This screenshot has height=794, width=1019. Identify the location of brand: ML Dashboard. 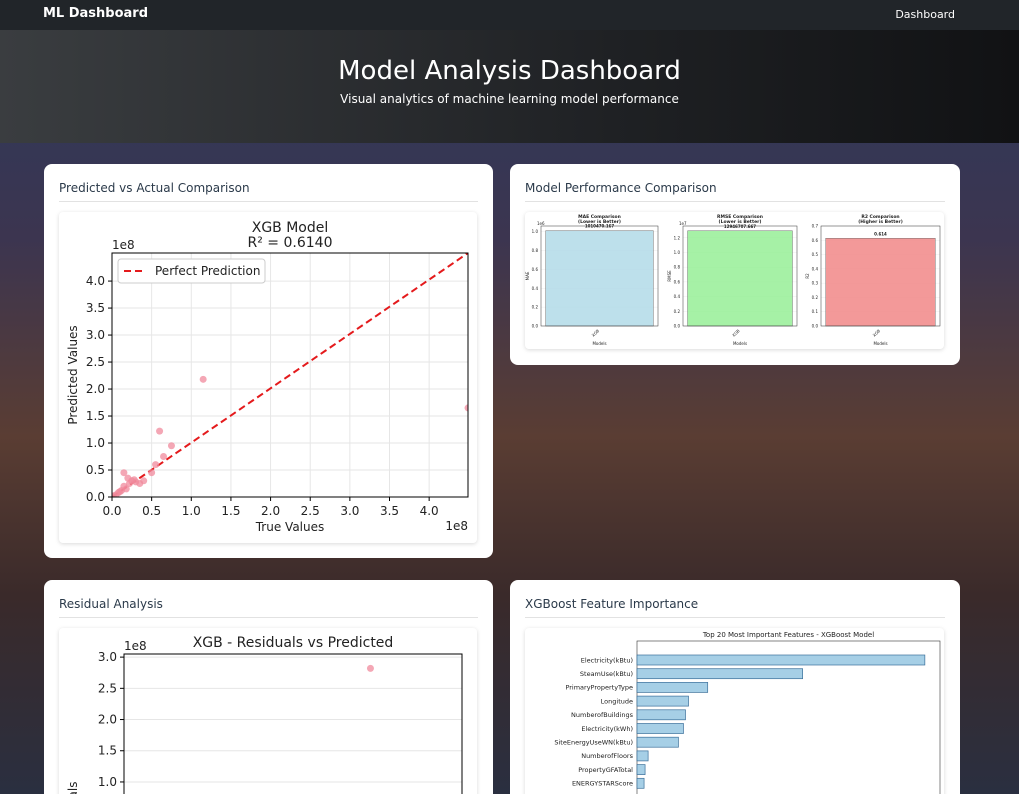
(96, 13).